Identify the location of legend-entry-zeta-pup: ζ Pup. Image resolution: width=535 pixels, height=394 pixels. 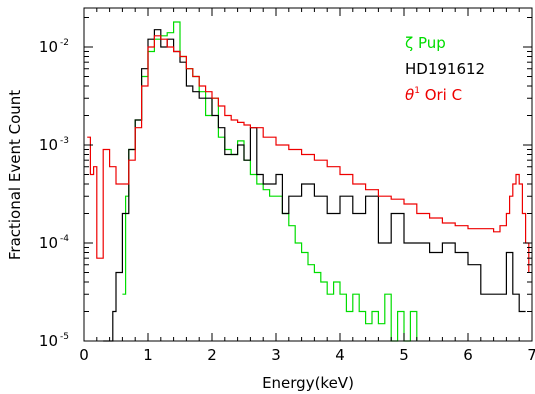
(425, 43).